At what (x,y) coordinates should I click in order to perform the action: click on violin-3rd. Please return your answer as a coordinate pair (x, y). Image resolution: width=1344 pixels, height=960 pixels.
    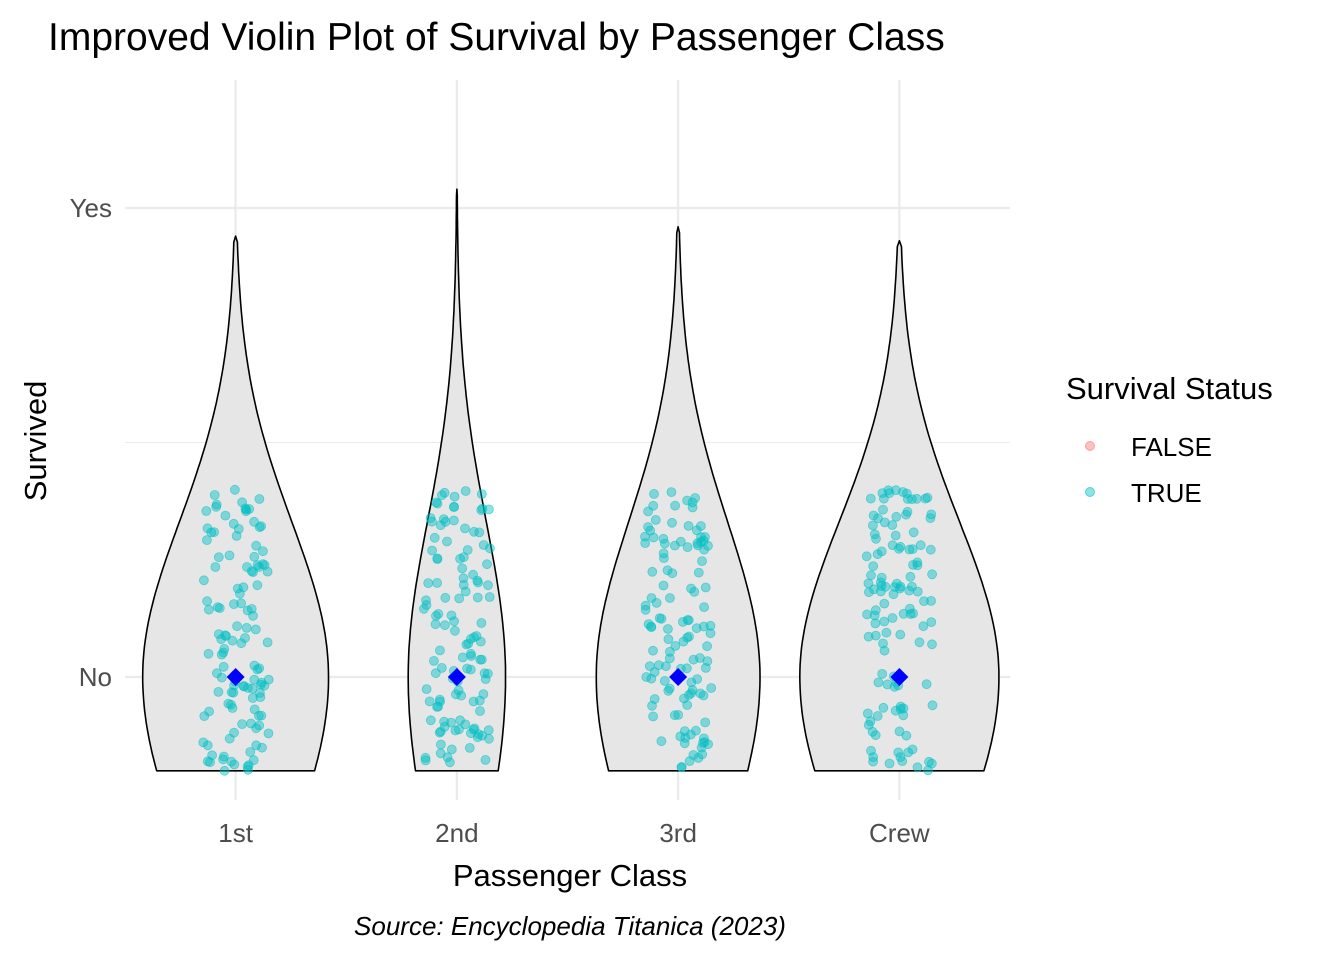
    Looking at the image, I should click on (678, 499).